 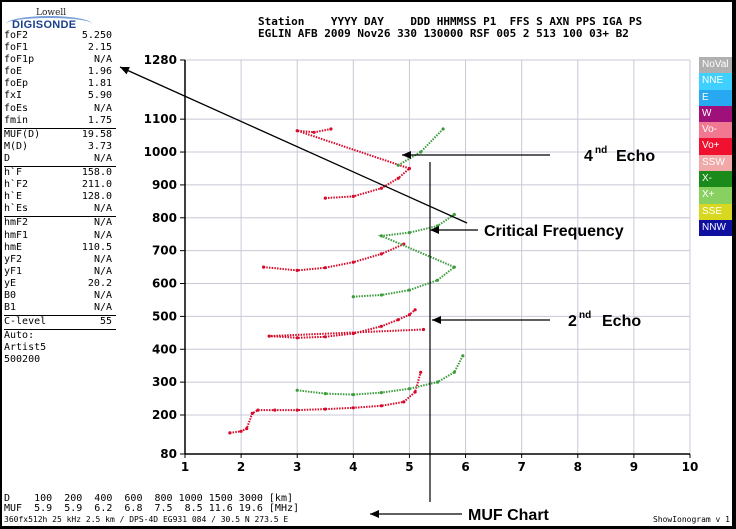 I want to click on legend-item: X-, so click(x=715, y=179).